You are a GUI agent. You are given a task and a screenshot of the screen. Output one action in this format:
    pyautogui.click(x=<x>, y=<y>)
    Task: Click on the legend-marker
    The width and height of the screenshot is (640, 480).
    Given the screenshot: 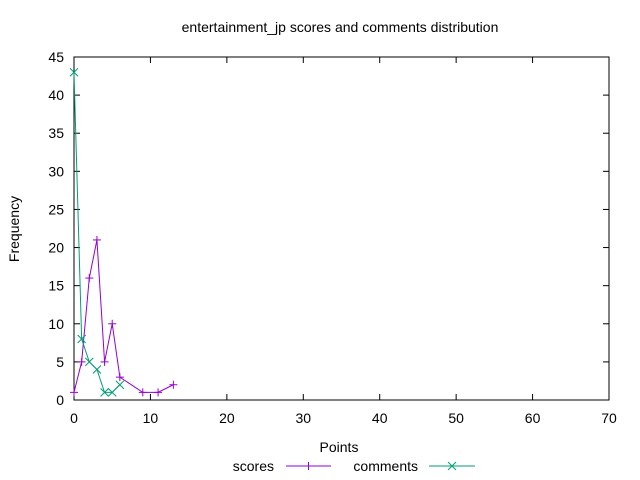 What is the action you would take?
    pyautogui.click(x=452, y=466)
    